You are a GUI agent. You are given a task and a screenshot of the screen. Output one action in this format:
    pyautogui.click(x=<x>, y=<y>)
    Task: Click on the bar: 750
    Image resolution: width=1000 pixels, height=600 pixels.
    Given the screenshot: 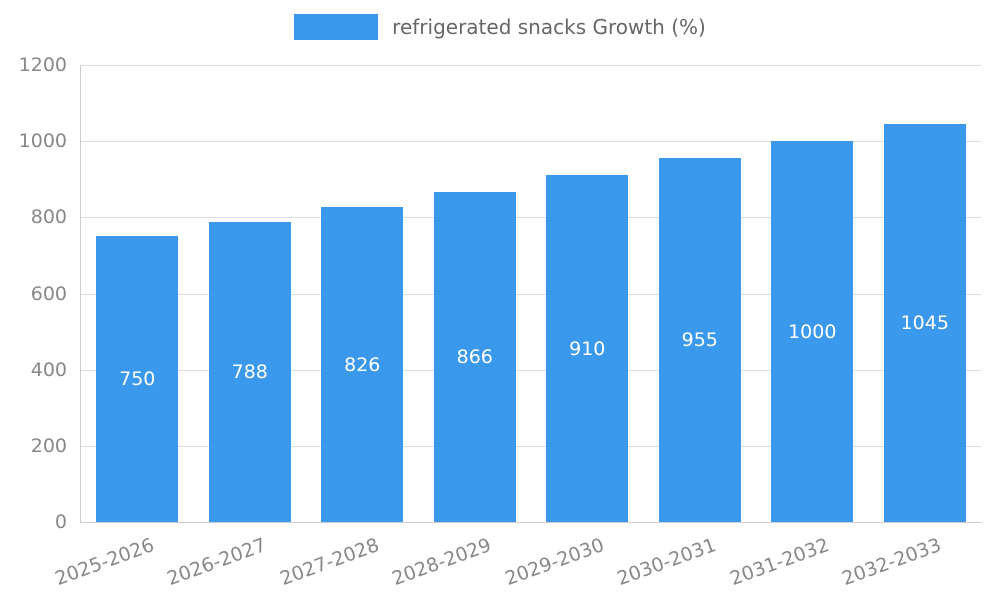 What is the action you would take?
    pyautogui.click(x=137, y=379)
    